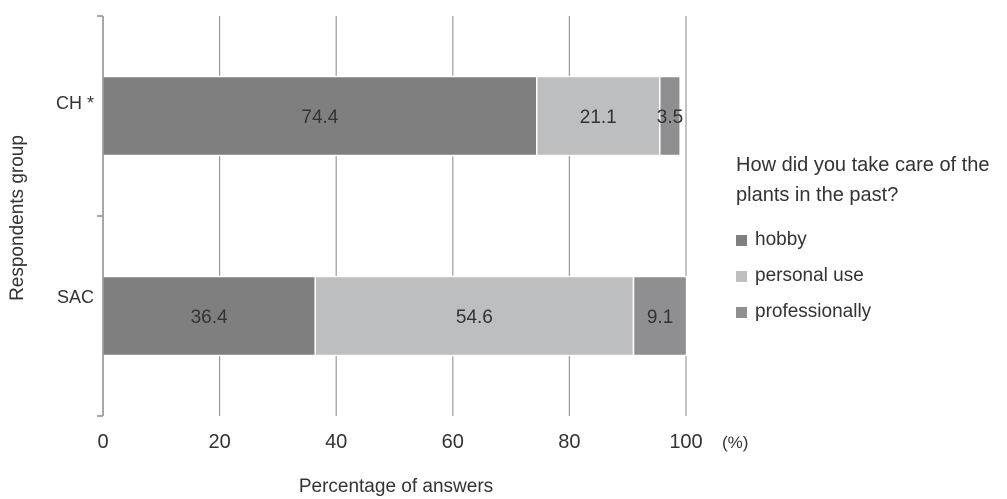  I want to click on x-tick-label-80: 80, so click(569, 442).